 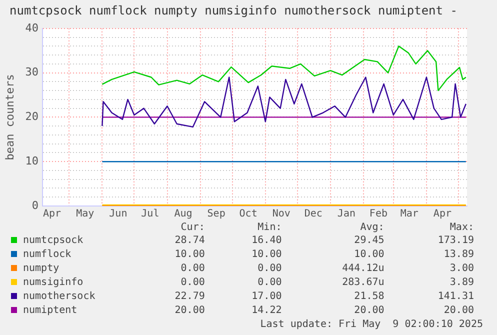 I want to click on text: 3.00, so click(x=461, y=269).